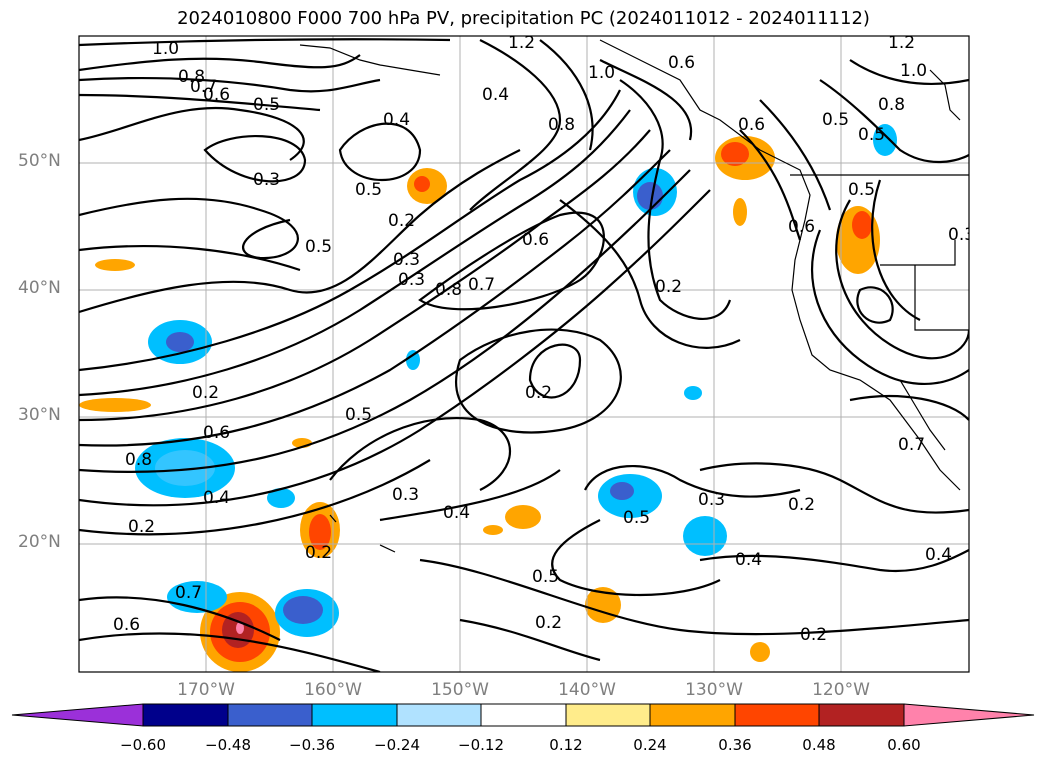 This screenshot has width=1047, height=765. I want to click on lat-label: 40°N, so click(39, 288).